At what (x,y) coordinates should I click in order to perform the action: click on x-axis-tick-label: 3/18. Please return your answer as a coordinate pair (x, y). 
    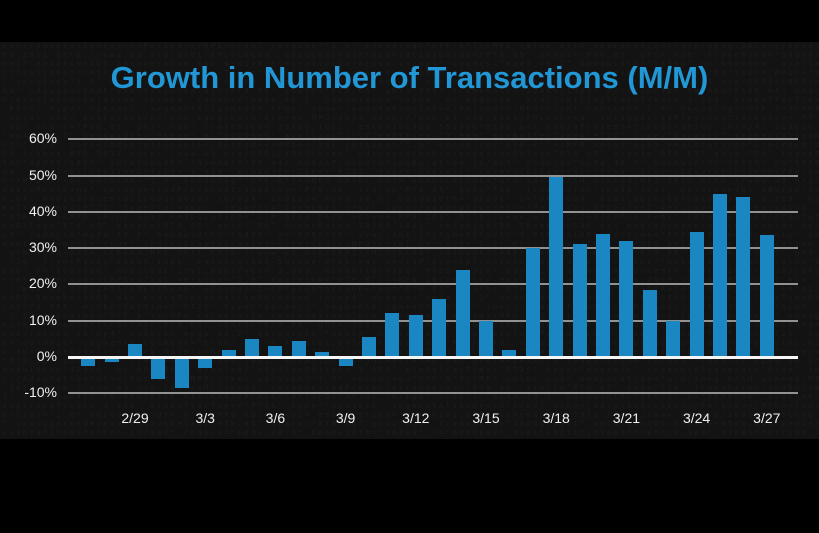
    Looking at the image, I should click on (556, 418).